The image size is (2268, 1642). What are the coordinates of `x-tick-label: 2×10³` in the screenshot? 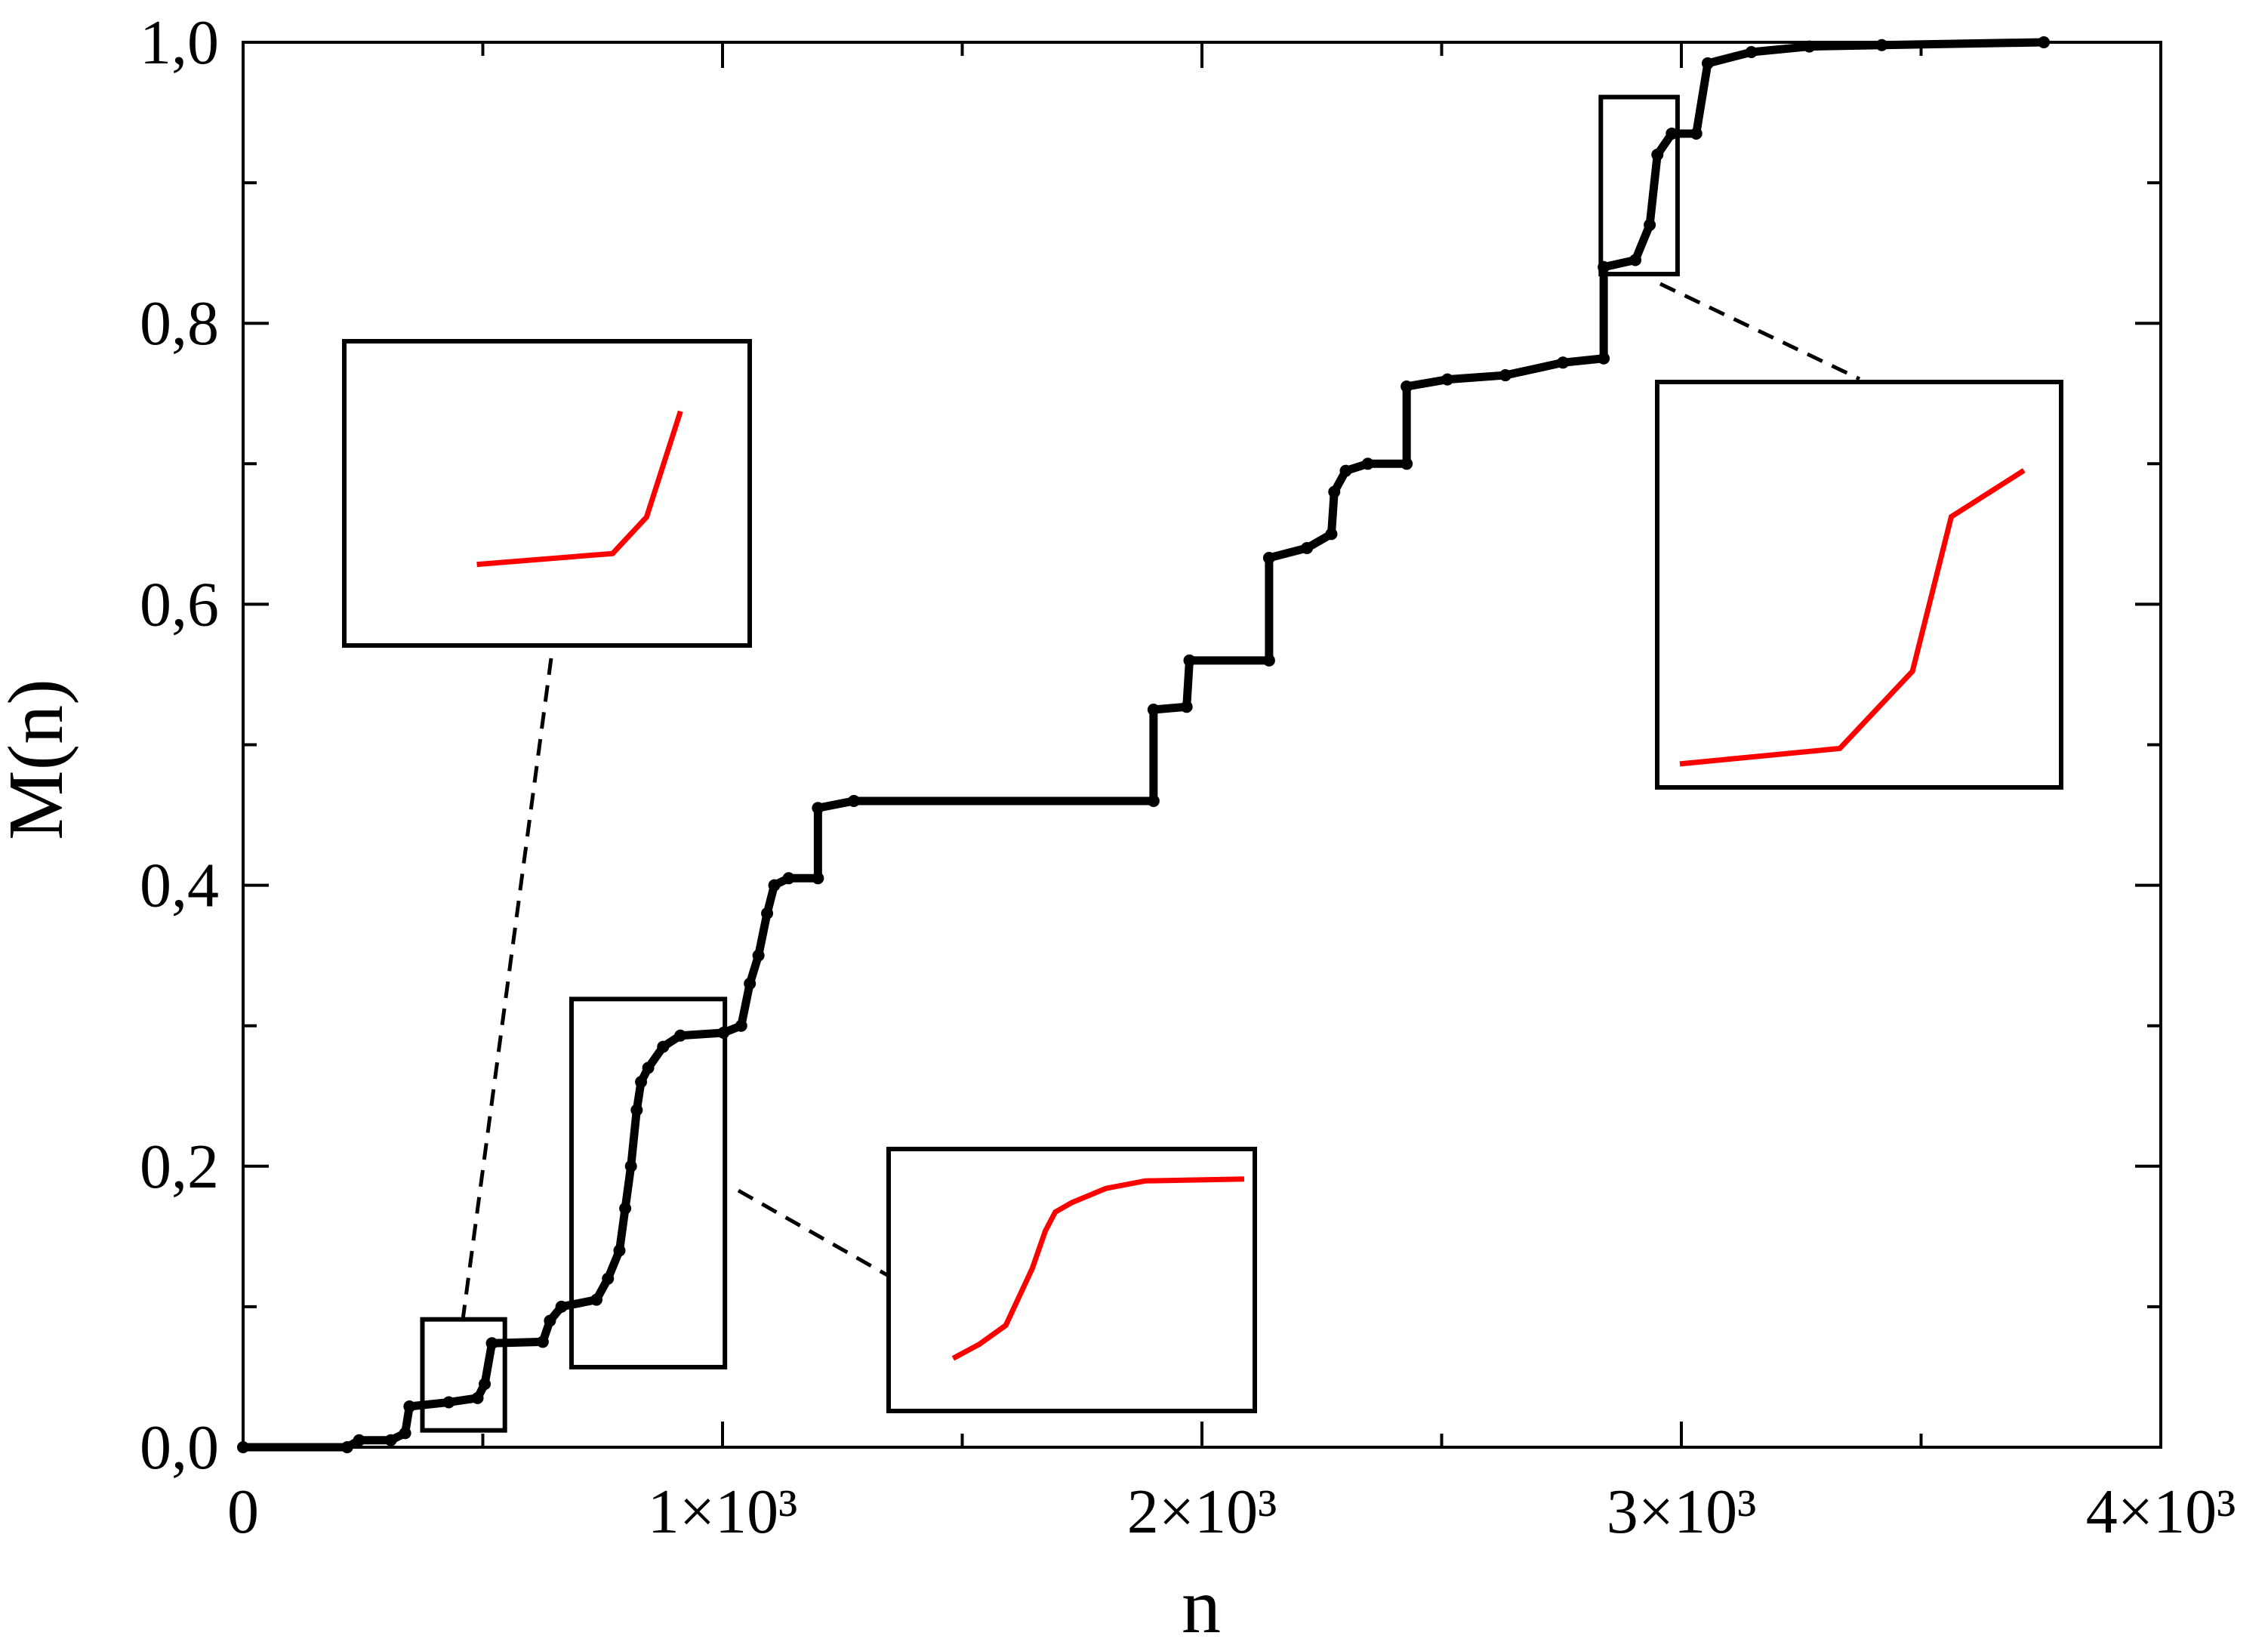 It's located at (1202, 1512).